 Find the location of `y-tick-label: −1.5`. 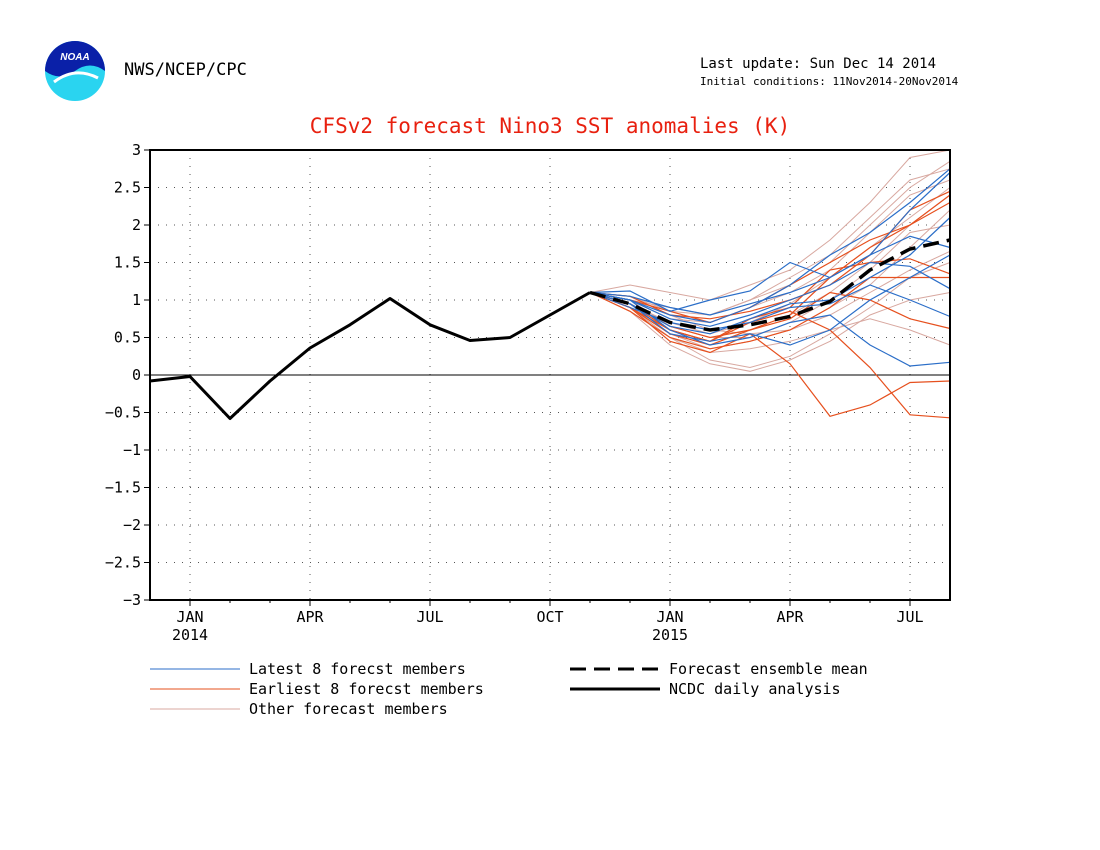

y-tick-label: −1.5 is located at coordinates (123, 488).